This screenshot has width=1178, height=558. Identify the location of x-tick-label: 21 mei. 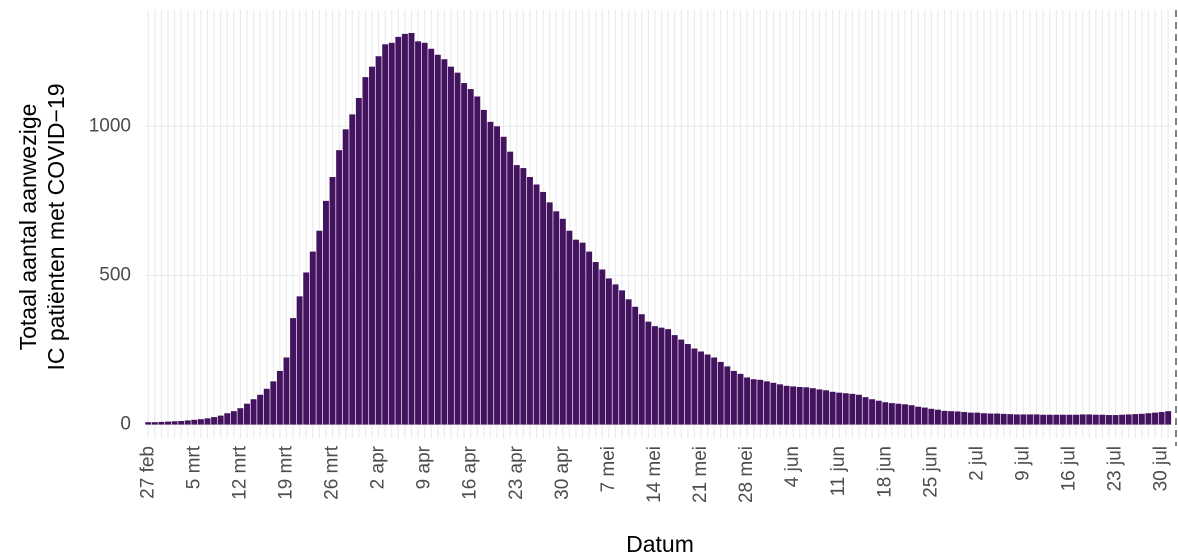
(700, 474).